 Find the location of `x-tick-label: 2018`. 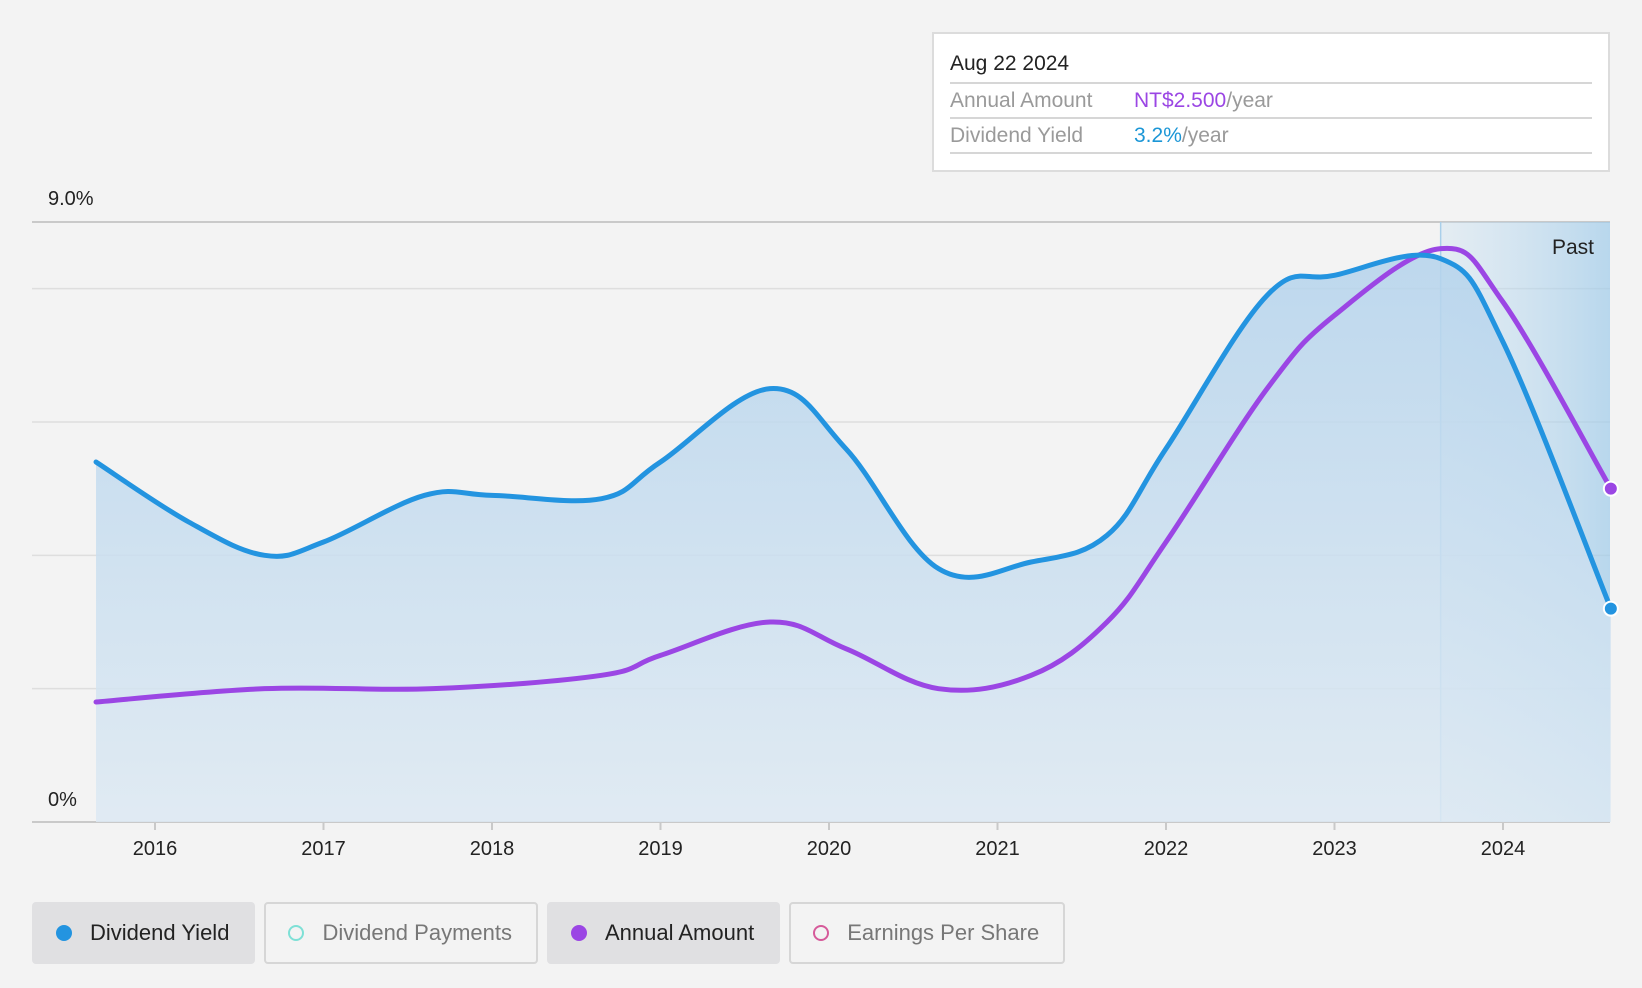

x-tick-label: 2018 is located at coordinates (492, 849).